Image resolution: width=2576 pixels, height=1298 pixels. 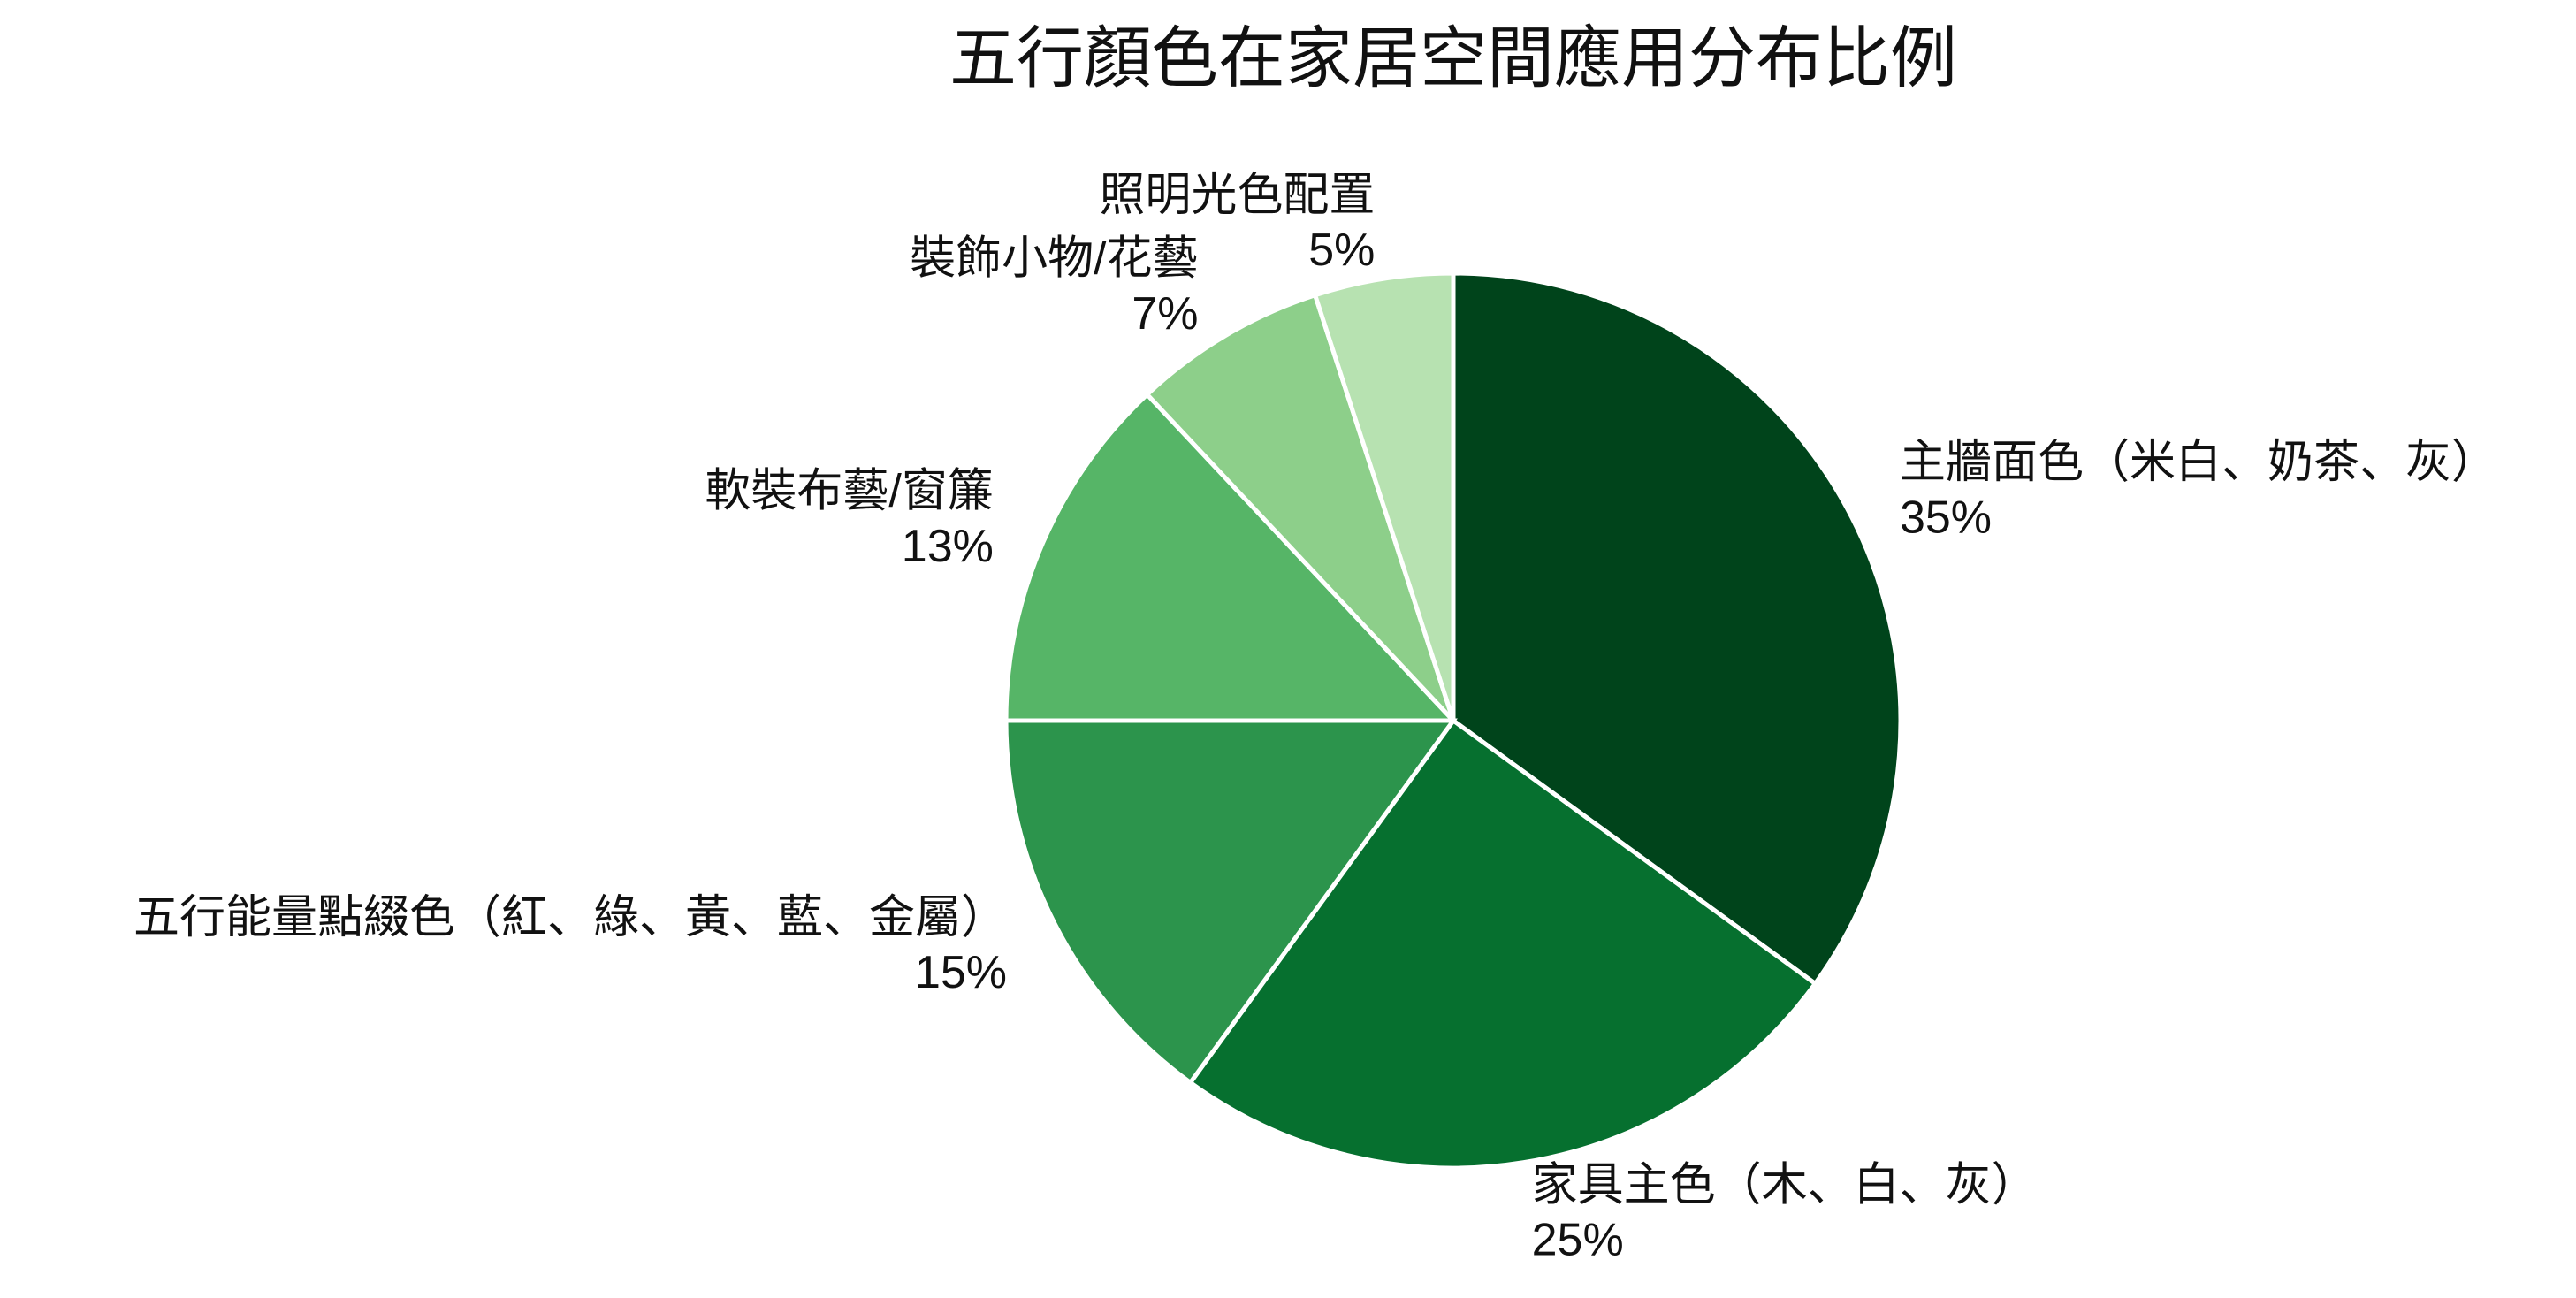 What do you see at coordinates (1453, 58) in the screenshot?
I see `chart-title: 五行顏色在家居空間應用分布比例` at bounding box center [1453, 58].